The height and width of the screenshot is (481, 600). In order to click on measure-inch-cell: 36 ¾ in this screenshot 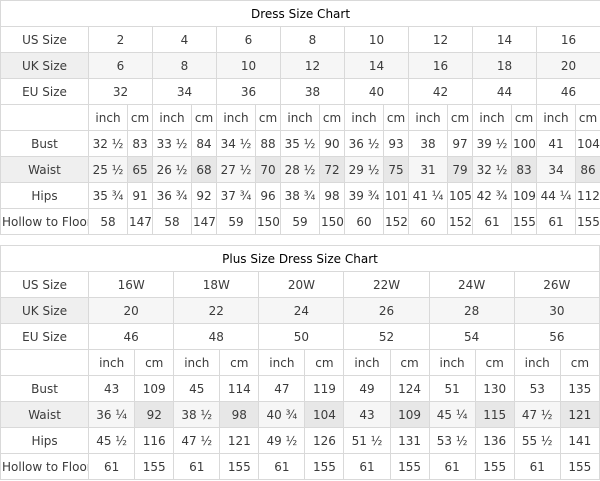, I will do `click(172, 195)`.